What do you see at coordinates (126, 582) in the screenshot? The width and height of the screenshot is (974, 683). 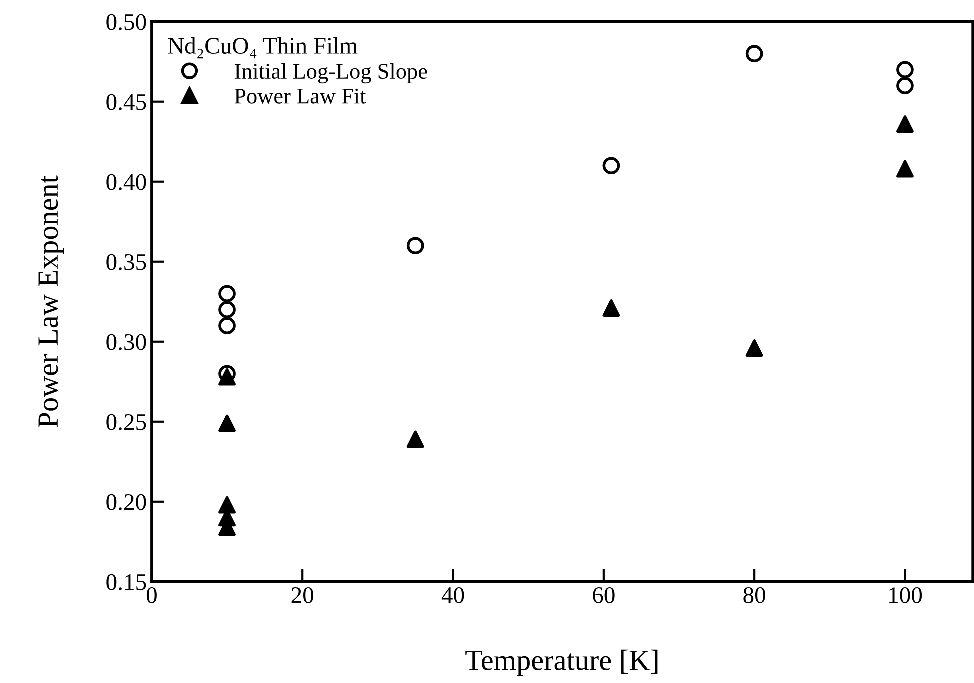 I see `y-tick-label: 0.15` at bounding box center [126, 582].